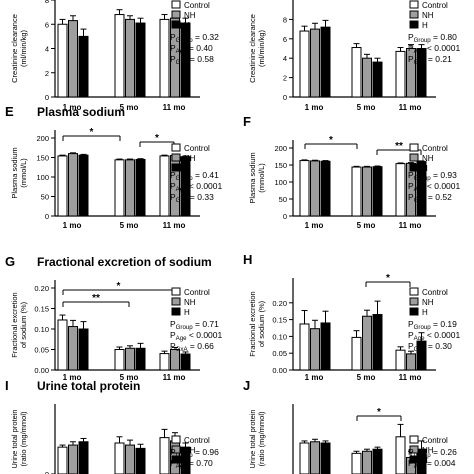 The height and width of the screenshot is (474, 474). Describe the element at coordinates (45, 197) in the screenshot. I see `y-tick-label: 50` at that location.